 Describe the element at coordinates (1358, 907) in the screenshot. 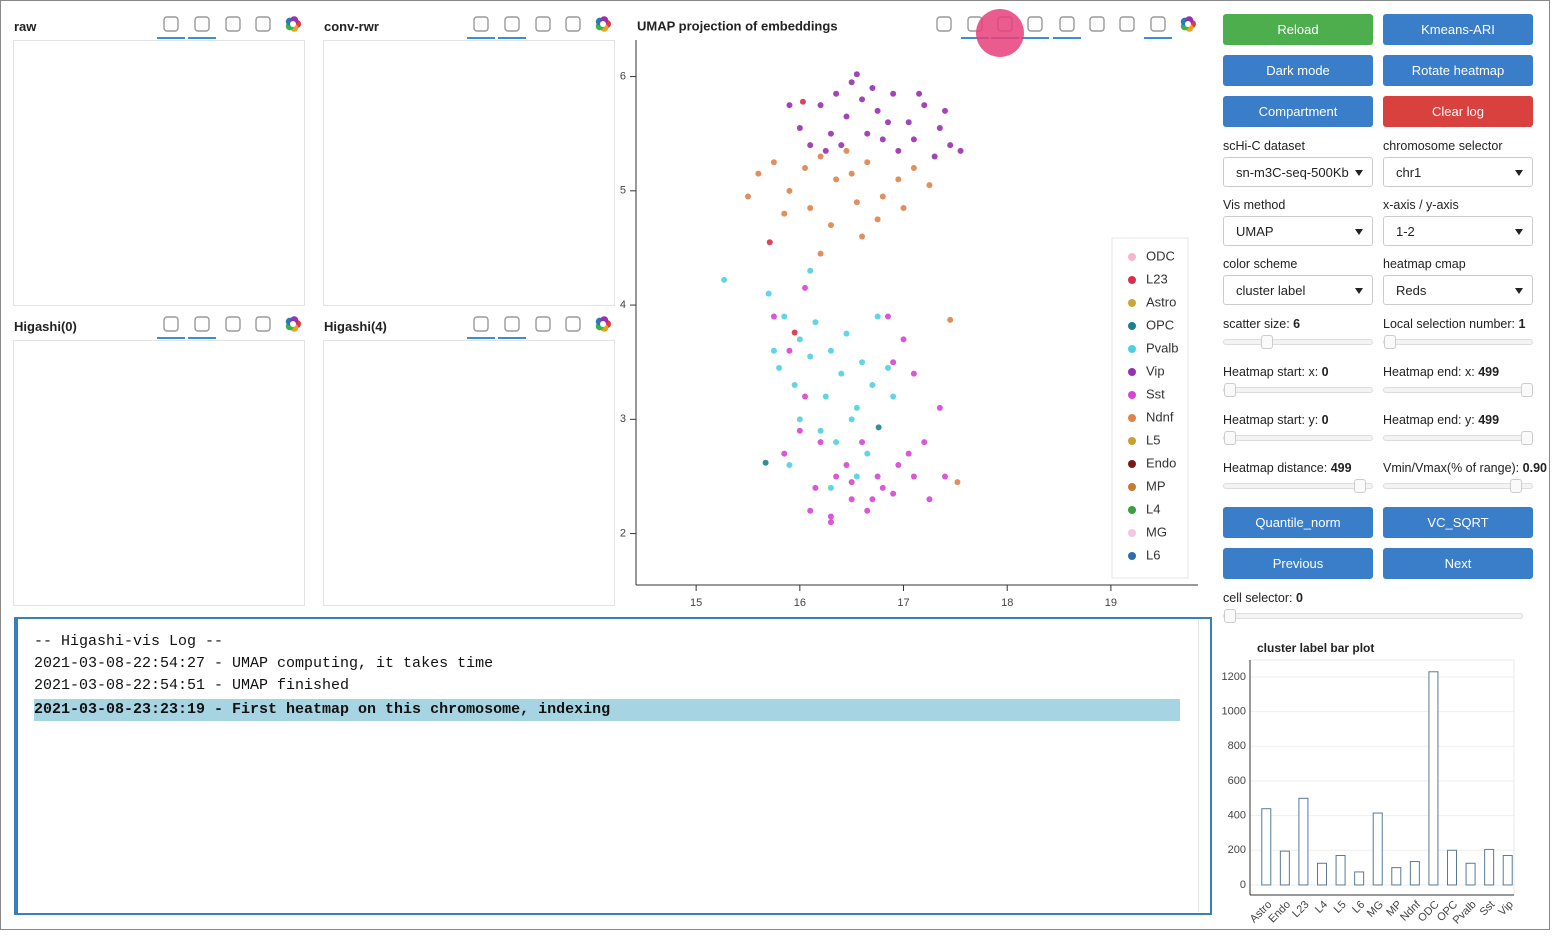

I see `x-tick-label: L6` at that location.